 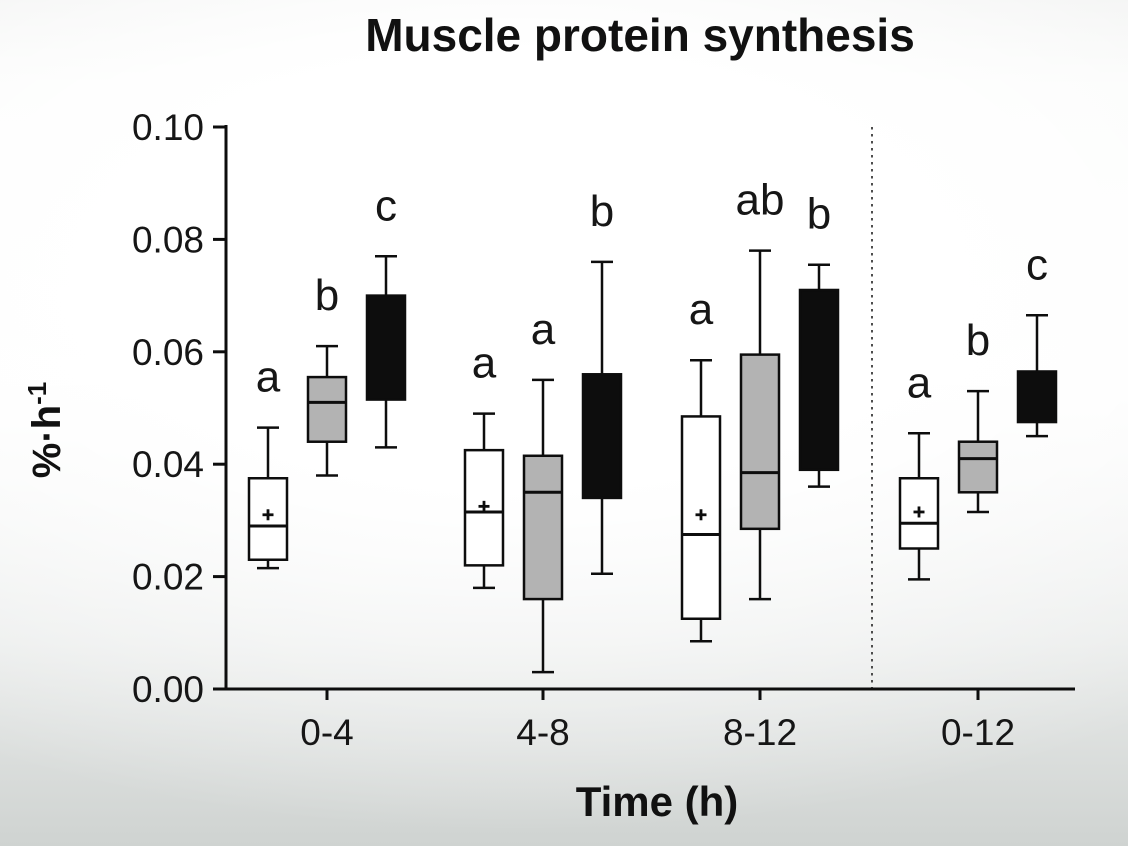 What do you see at coordinates (168, 689) in the screenshot?
I see `y-tick-label: 0.00` at bounding box center [168, 689].